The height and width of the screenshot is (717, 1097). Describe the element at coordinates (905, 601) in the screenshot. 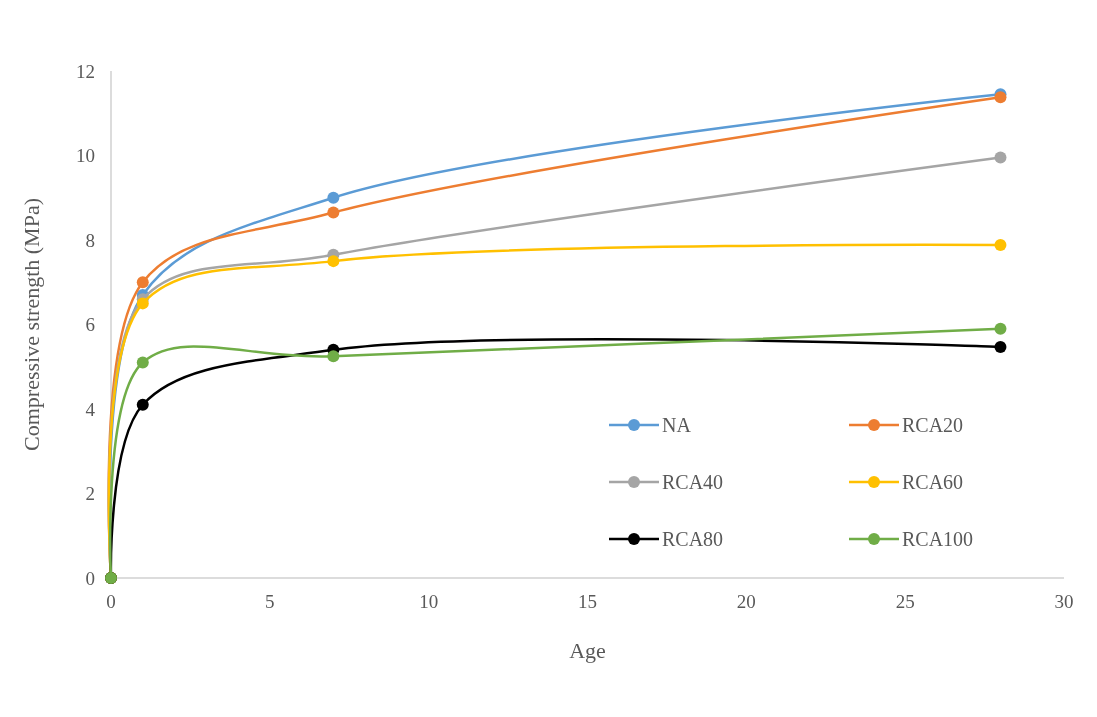

I see `x-tick-label: 25` at that location.